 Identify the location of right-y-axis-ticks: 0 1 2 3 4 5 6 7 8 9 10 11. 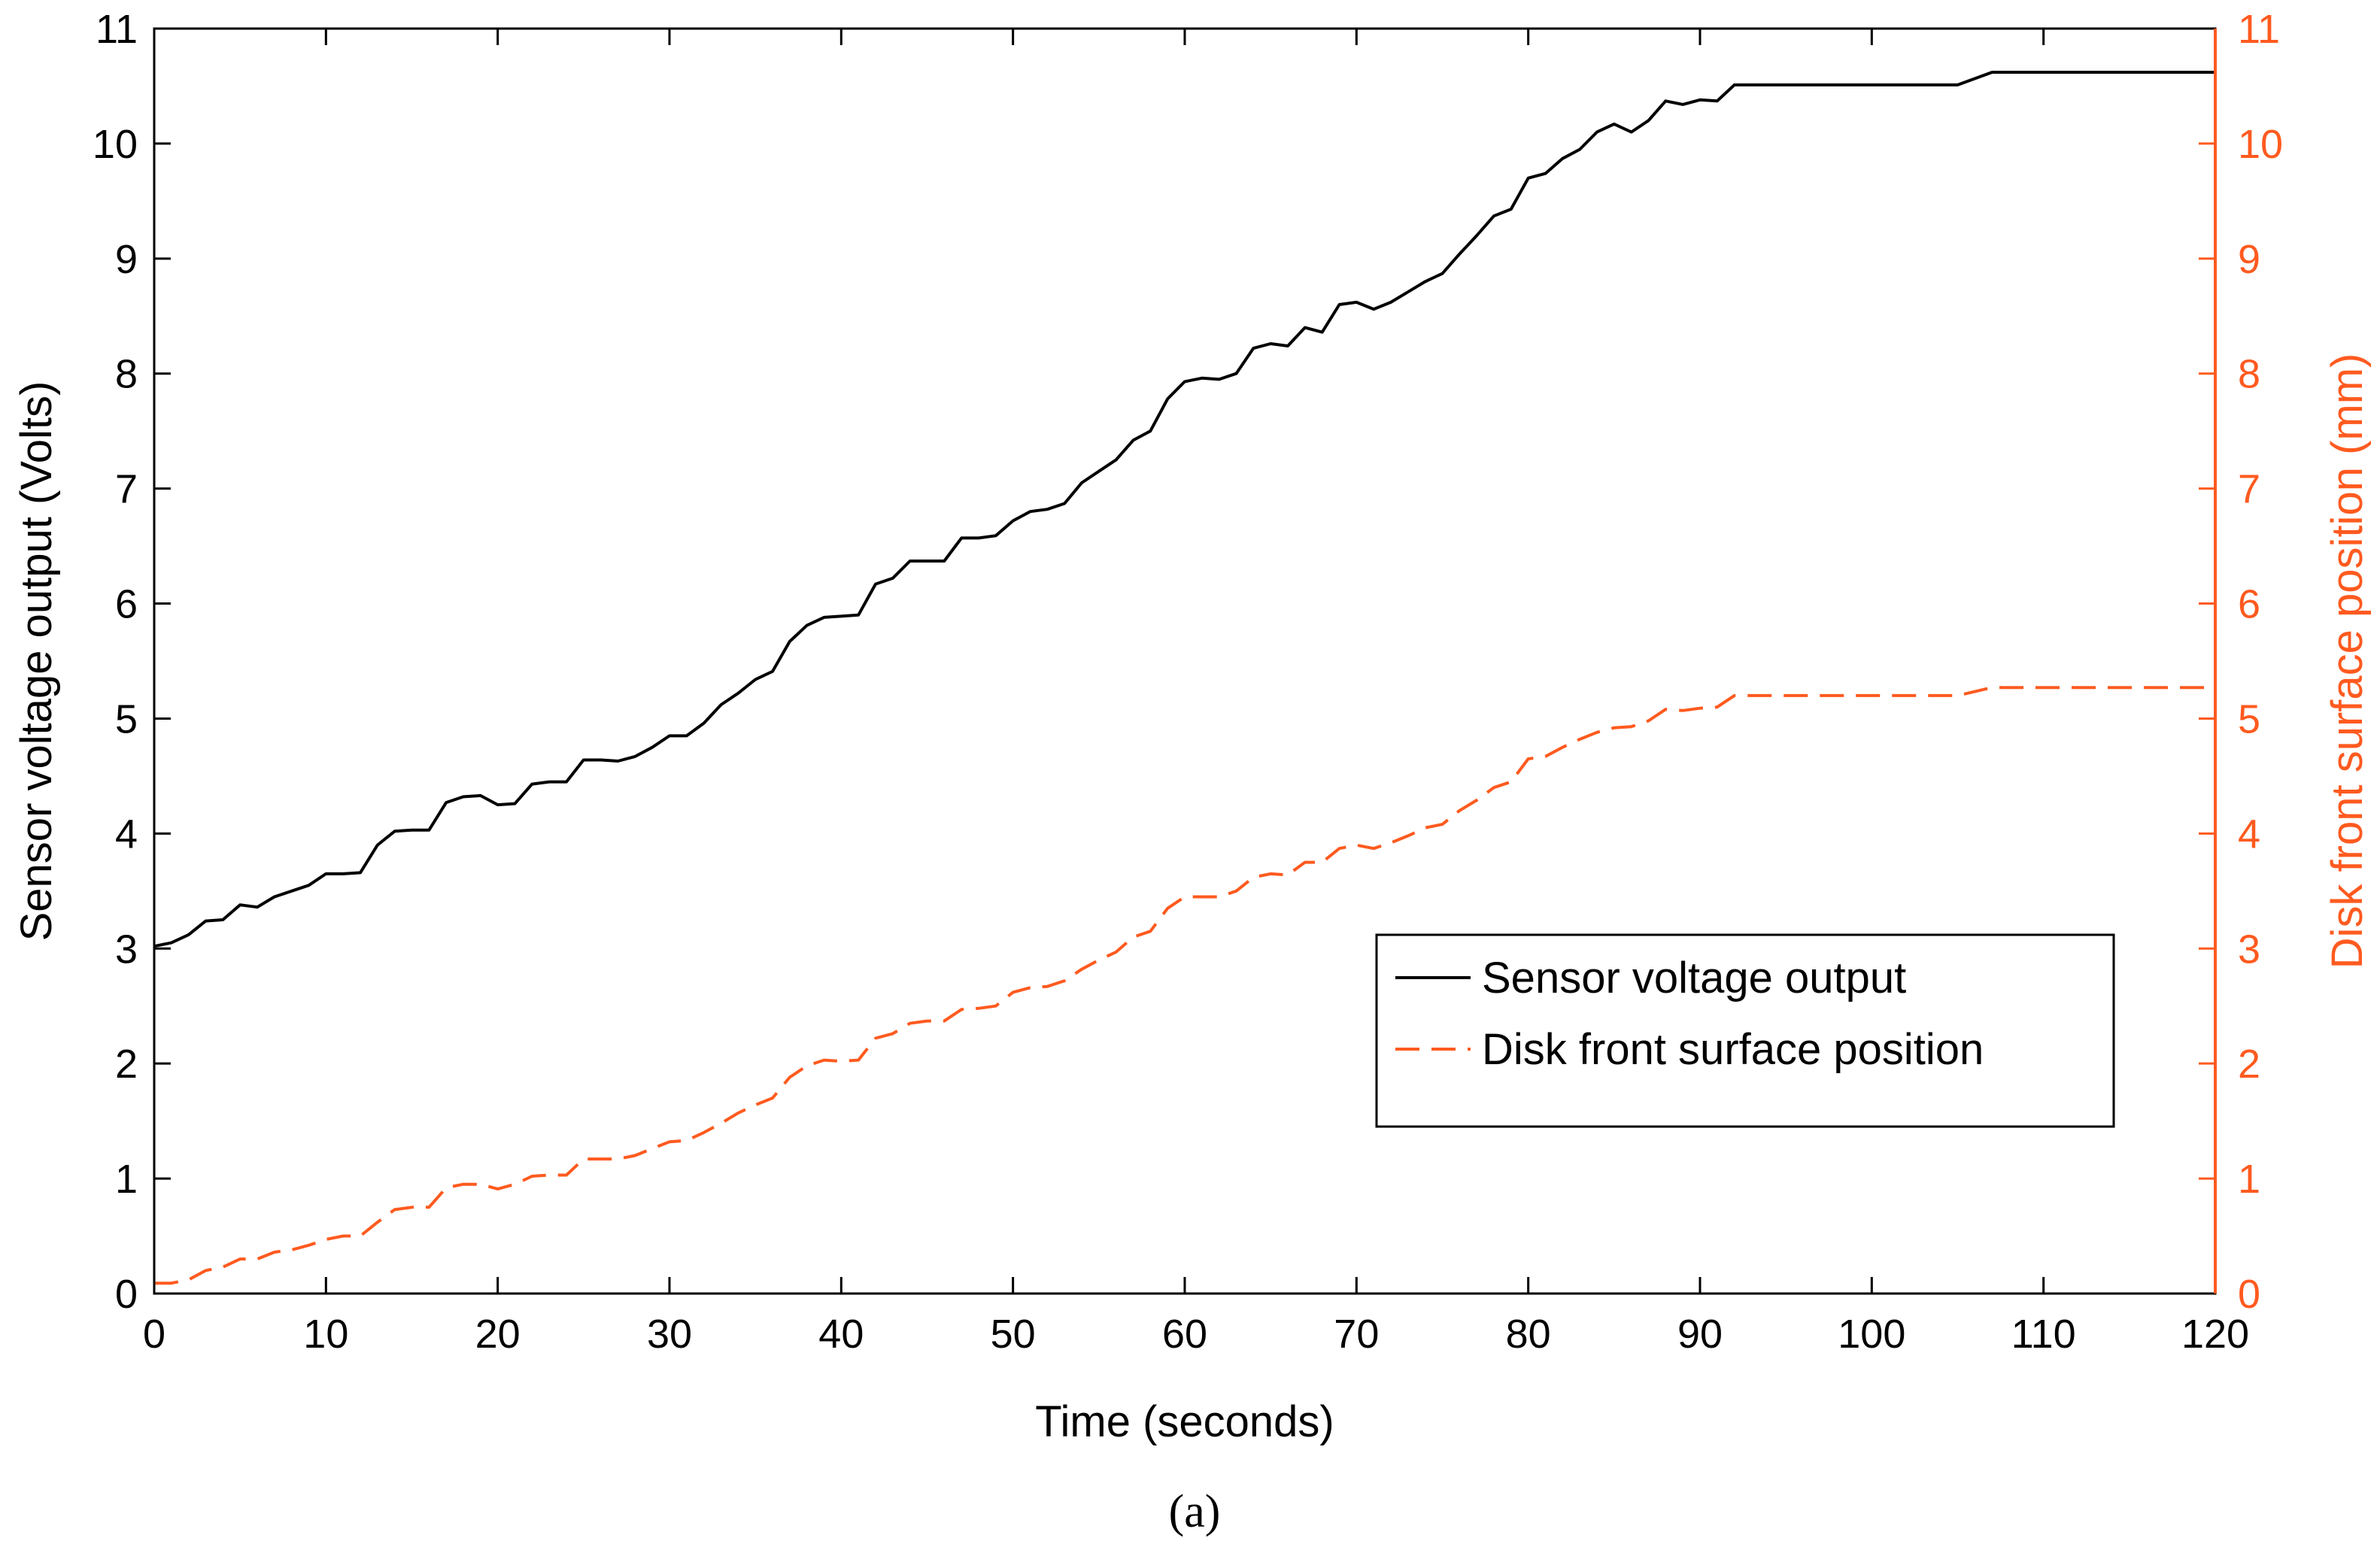
(2241, 662).